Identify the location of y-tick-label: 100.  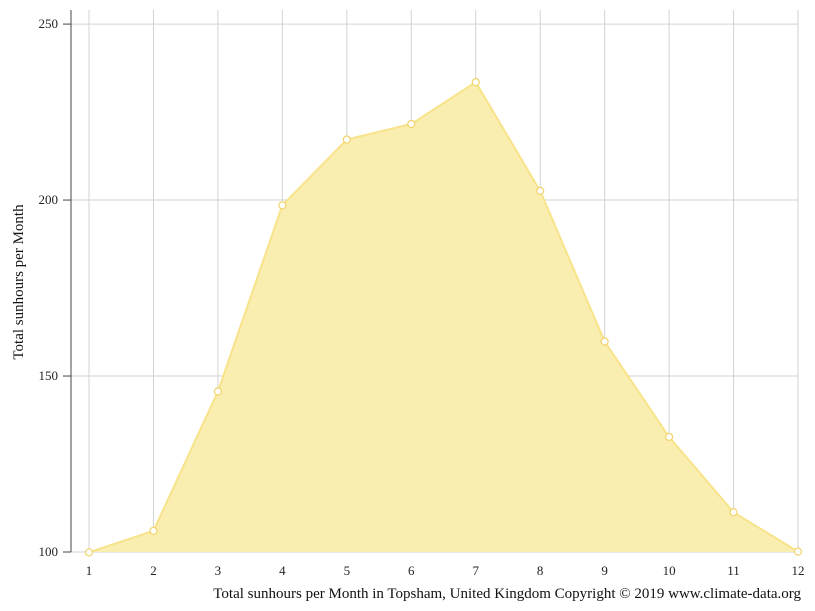
(49, 551).